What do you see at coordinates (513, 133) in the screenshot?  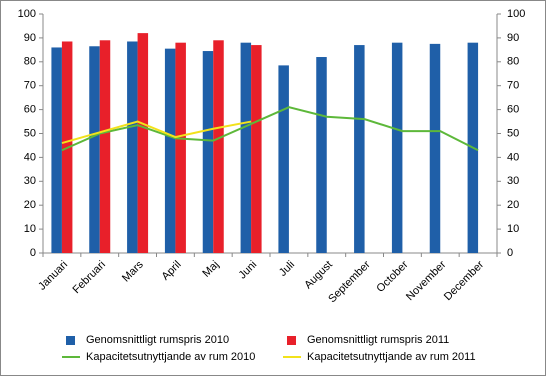 I see `y2-tick-label: 50` at bounding box center [513, 133].